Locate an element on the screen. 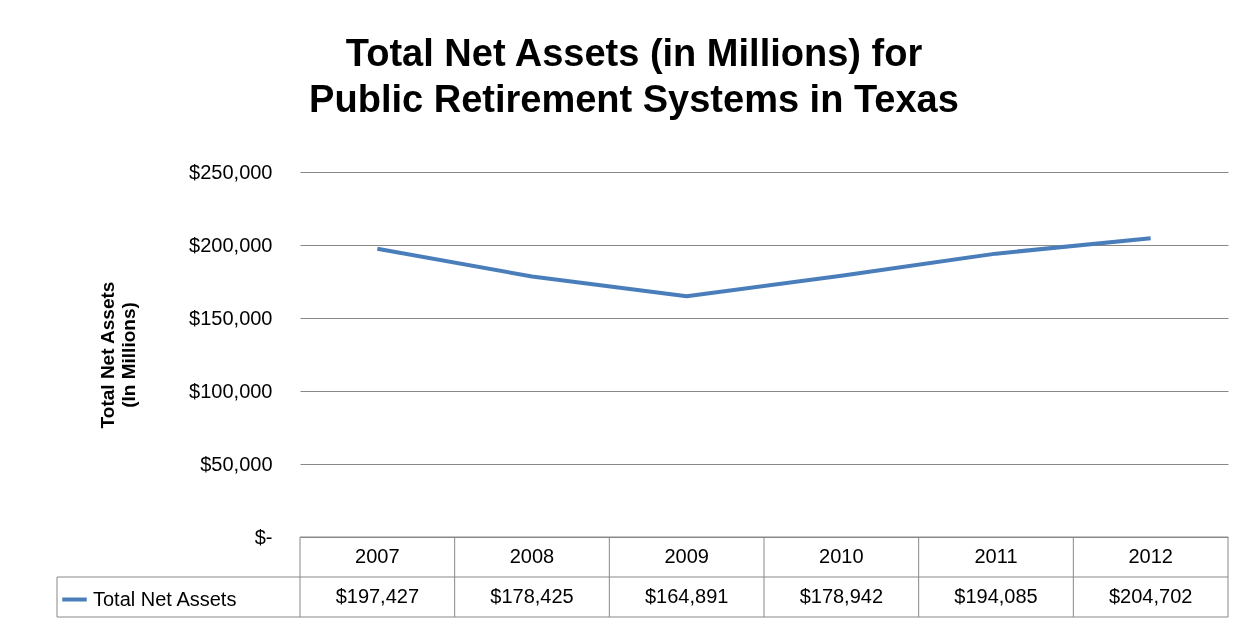 The height and width of the screenshot is (637, 1254). x-tick-label: 2010 is located at coordinates (841, 556).